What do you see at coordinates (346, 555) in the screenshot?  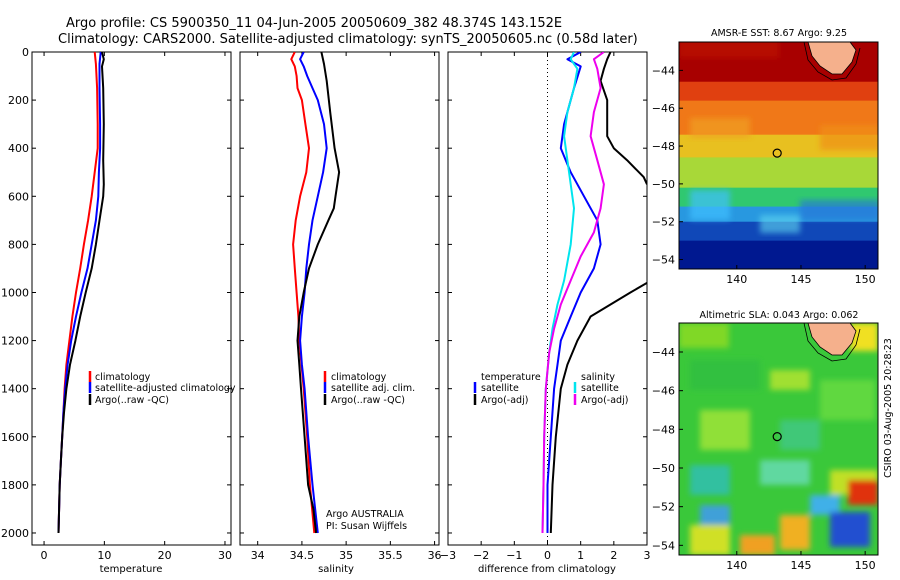 I see `x-tick-label: 35` at bounding box center [346, 555].